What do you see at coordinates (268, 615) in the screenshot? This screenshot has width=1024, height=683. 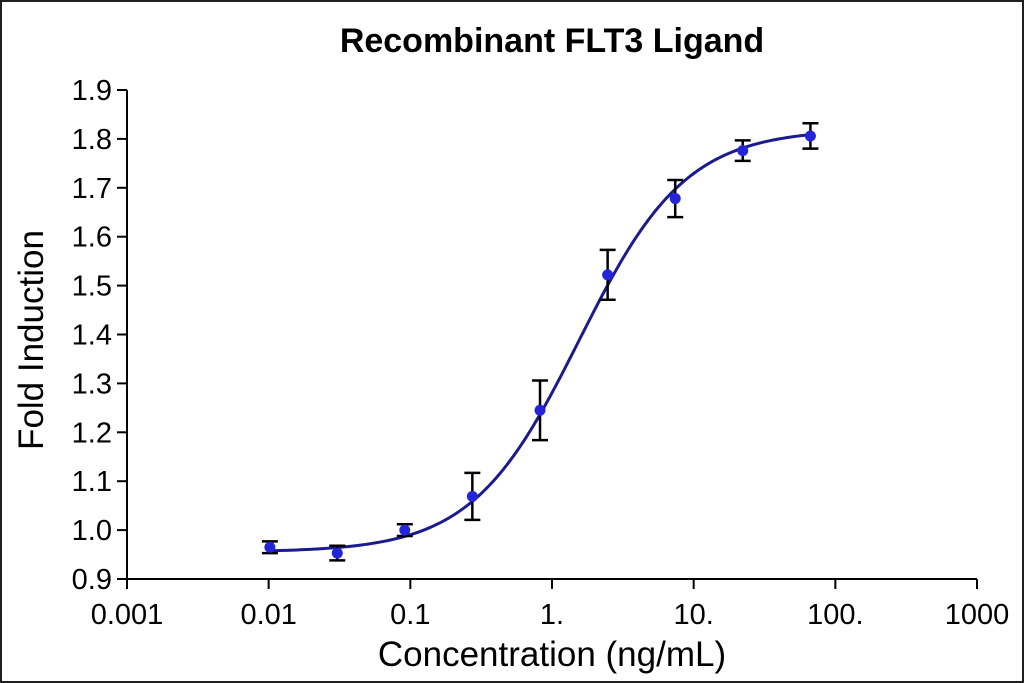 I see `x-tick-label: 0.01` at bounding box center [268, 615].